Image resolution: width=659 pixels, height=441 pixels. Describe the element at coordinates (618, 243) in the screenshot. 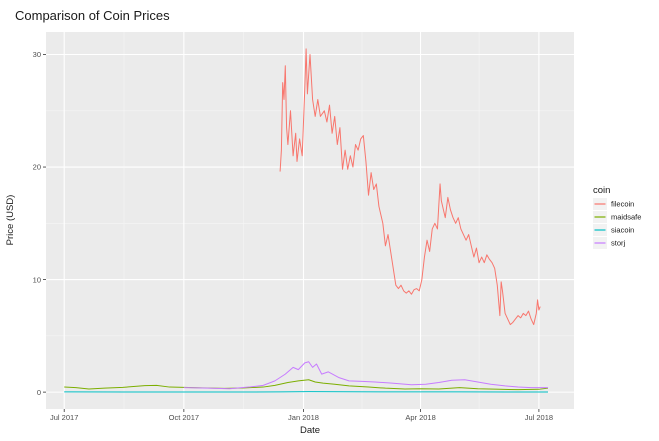

I see `legend-label-storj: storj` at that location.